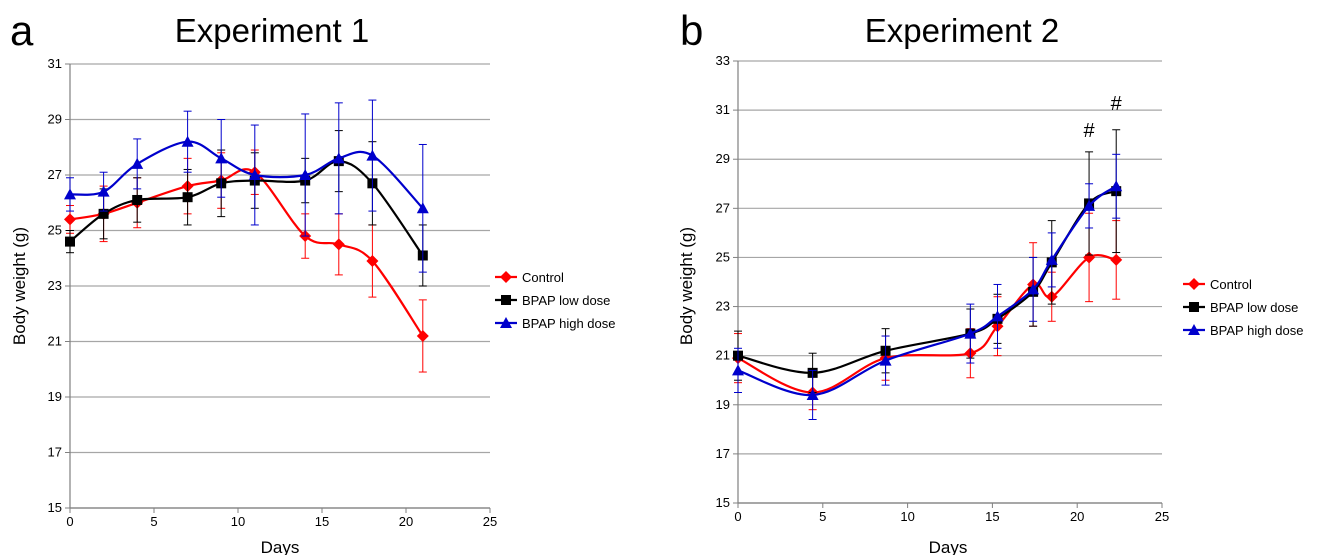 Image resolution: width=1338 pixels, height=555 pixels. What do you see at coordinates (543, 277) in the screenshot?
I see `panel-a-legend-label: Control` at bounding box center [543, 277].